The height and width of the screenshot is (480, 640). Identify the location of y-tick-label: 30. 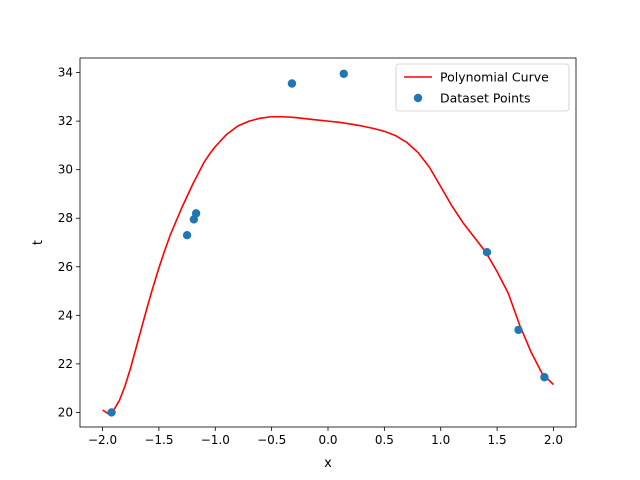
(65, 170).